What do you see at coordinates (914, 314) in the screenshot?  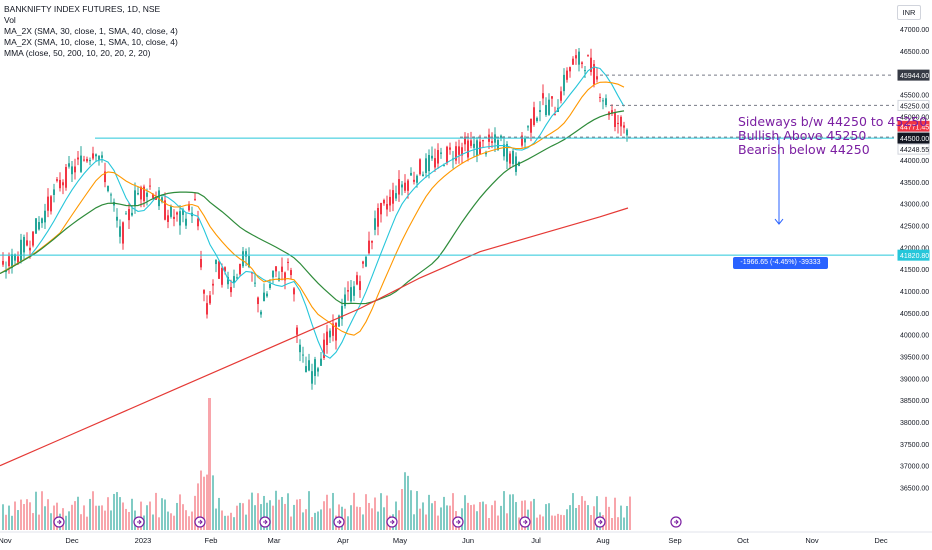 I see `price-tick-label: 40500.00` at bounding box center [914, 314].